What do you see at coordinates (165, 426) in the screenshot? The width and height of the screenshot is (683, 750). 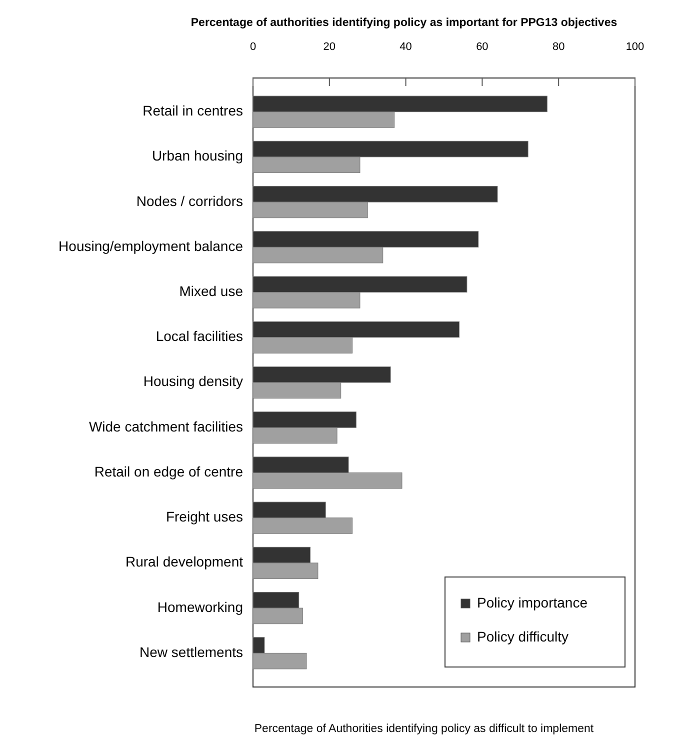 I see `y-tick-label: Wide catchment facilities` at bounding box center [165, 426].